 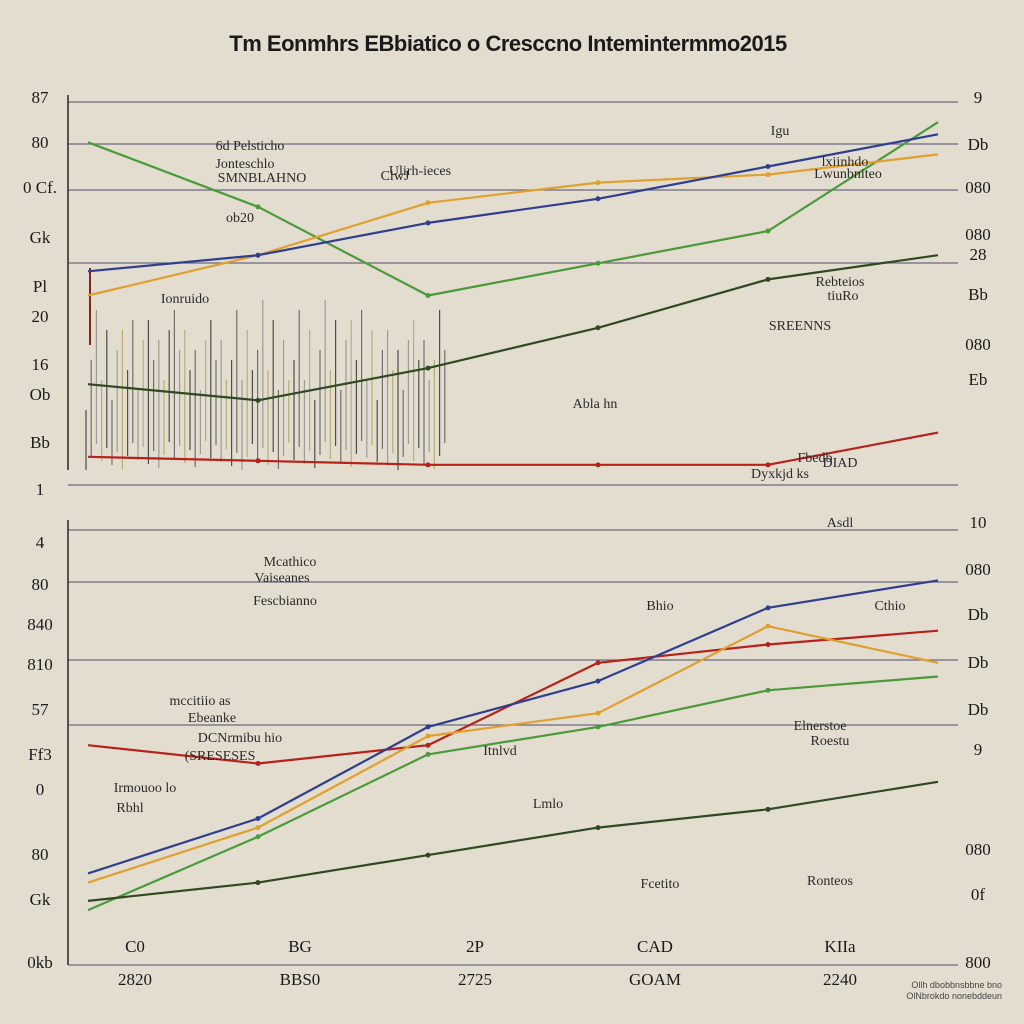 I want to click on annotation-label: Ulirh-ieces, so click(x=420, y=171).